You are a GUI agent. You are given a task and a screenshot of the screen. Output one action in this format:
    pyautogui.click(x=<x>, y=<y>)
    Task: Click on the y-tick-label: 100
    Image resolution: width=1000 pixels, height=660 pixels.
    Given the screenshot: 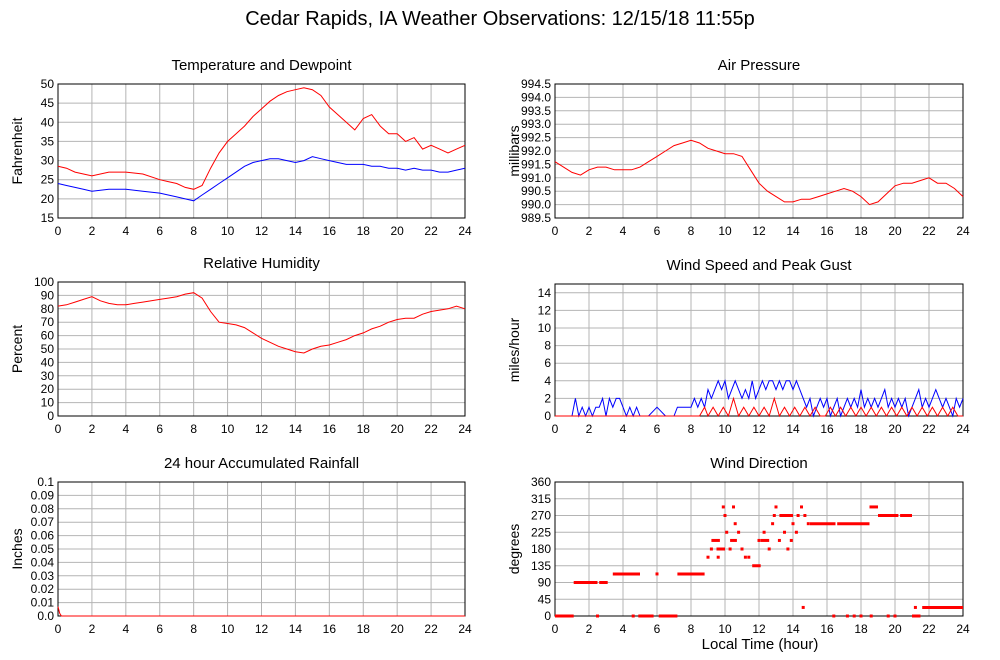 What is the action you would take?
    pyautogui.click(x=44, y=282)
    